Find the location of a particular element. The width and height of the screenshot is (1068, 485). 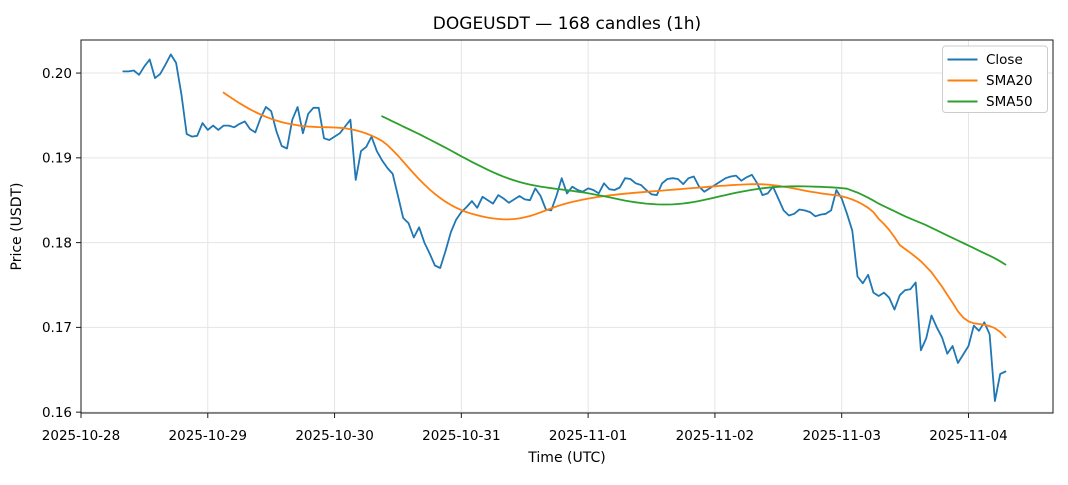

x-tick-label: 2025-10-29 is located at coordinates (208, 436).